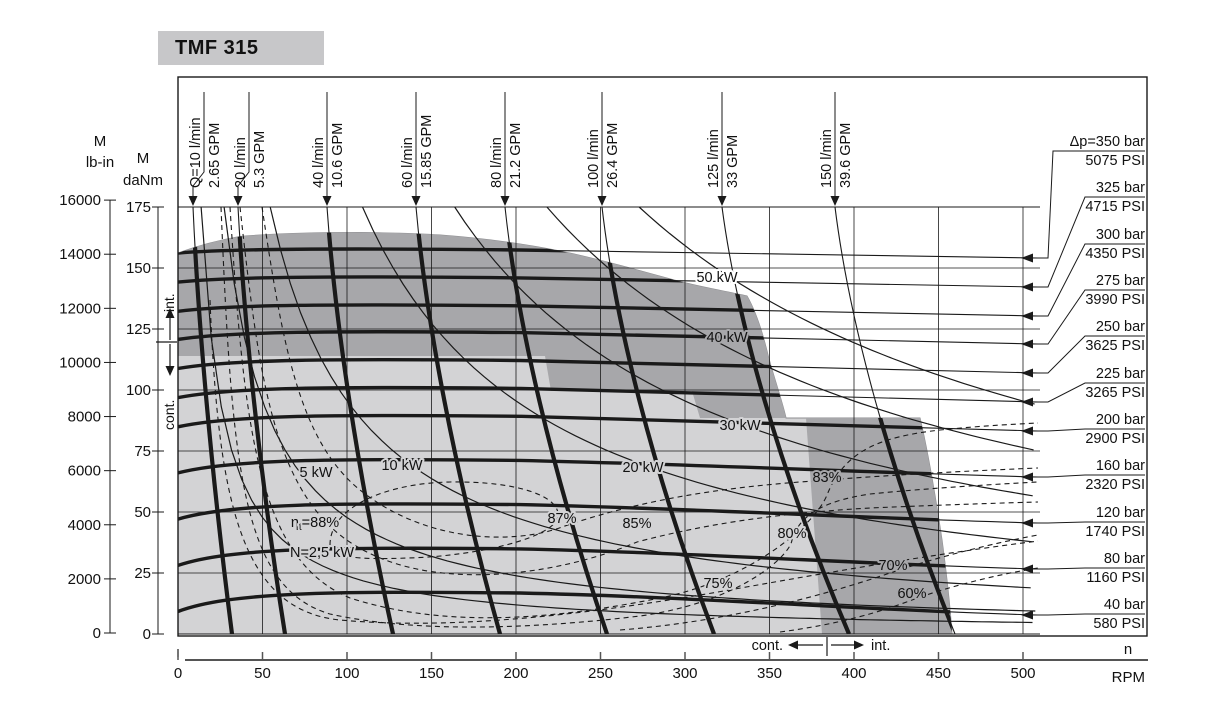 The width and height of the screenshot is (1222, 722). I want to click on flow-label-gpm: 2.65 GPM, so click(215, 155).